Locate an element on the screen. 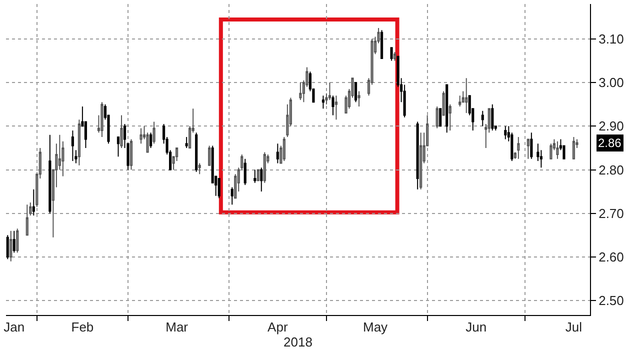 The height and width of the screenshot is (355, 630). x-tick-label: Feb is located at coordinates (82, 327).